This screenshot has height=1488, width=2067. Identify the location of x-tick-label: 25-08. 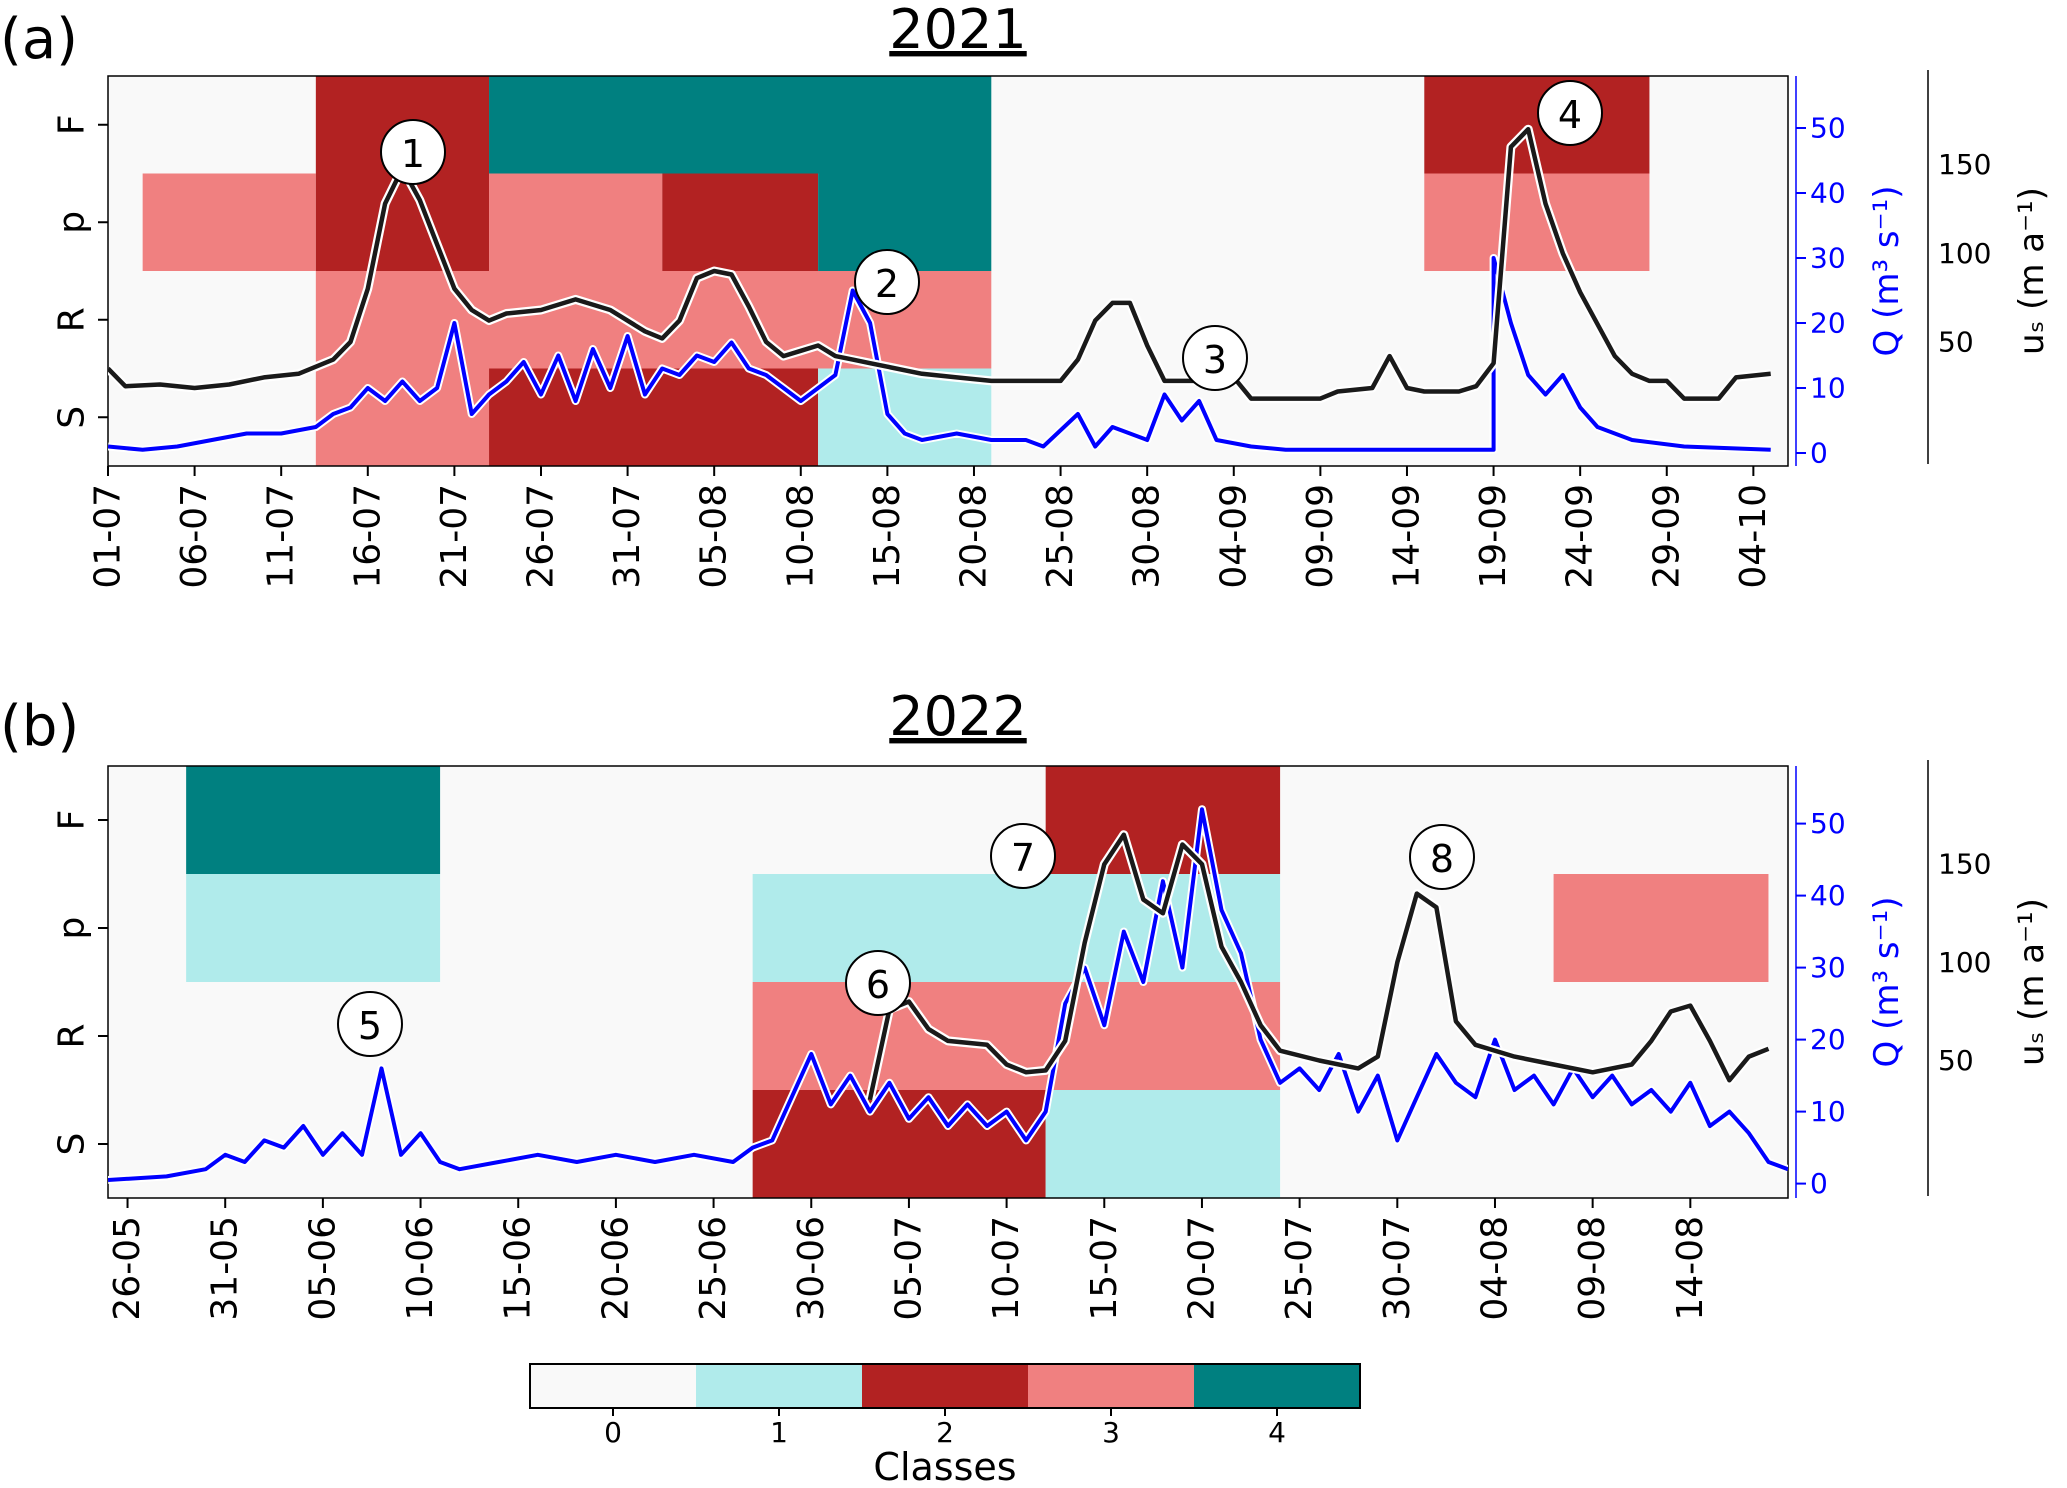
(1060, 536).